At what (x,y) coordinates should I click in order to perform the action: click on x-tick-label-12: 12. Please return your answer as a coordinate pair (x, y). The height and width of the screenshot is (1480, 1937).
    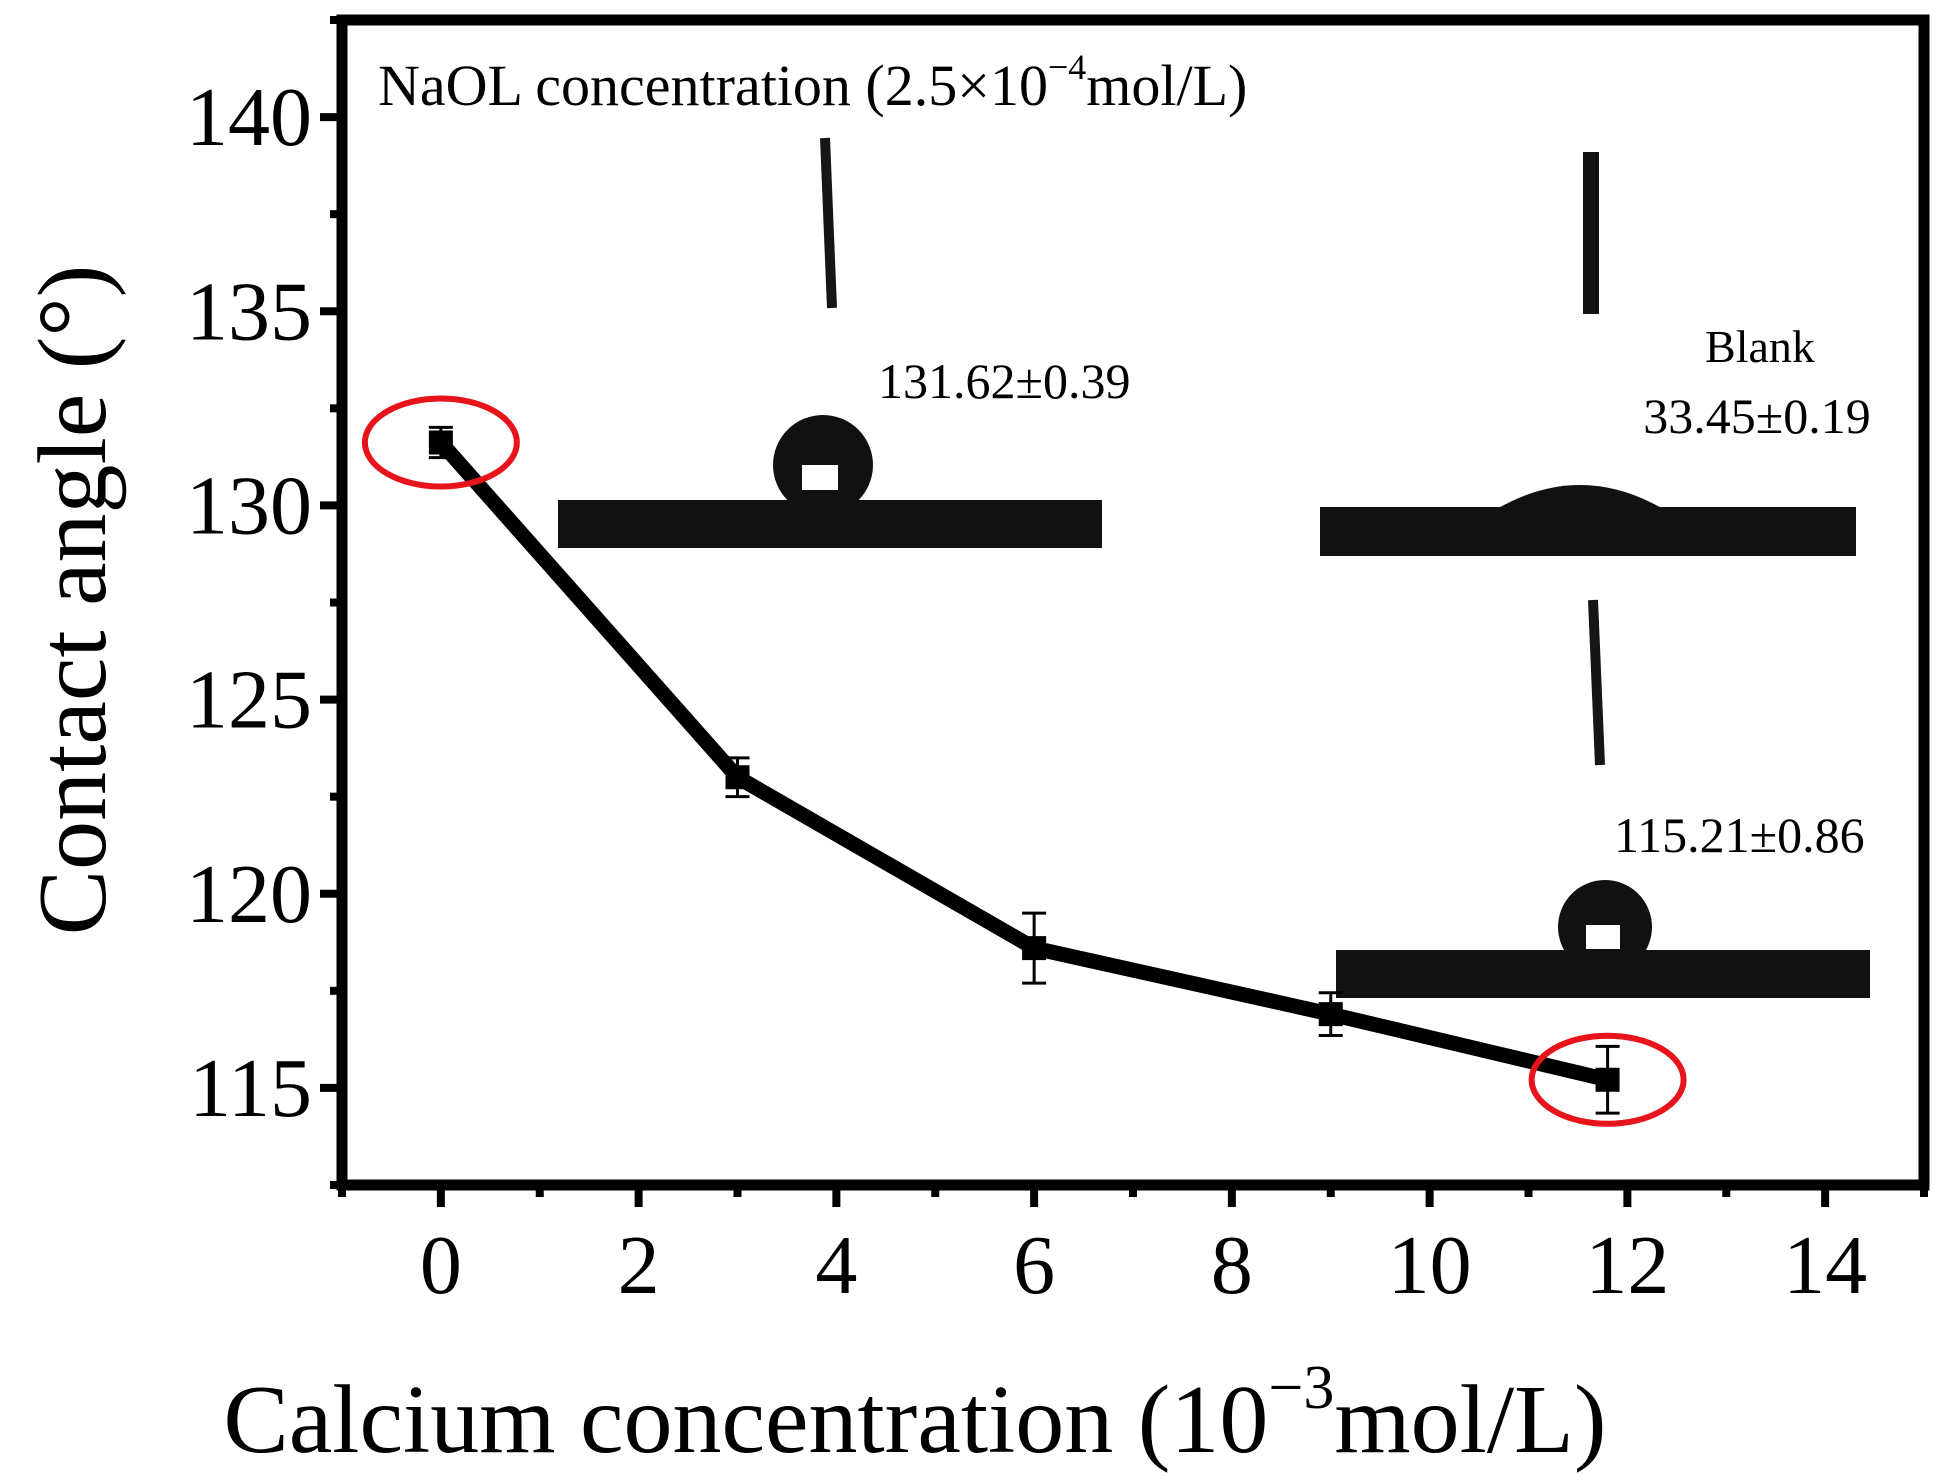
    Looking at the image, I should click on (1627, 1265).